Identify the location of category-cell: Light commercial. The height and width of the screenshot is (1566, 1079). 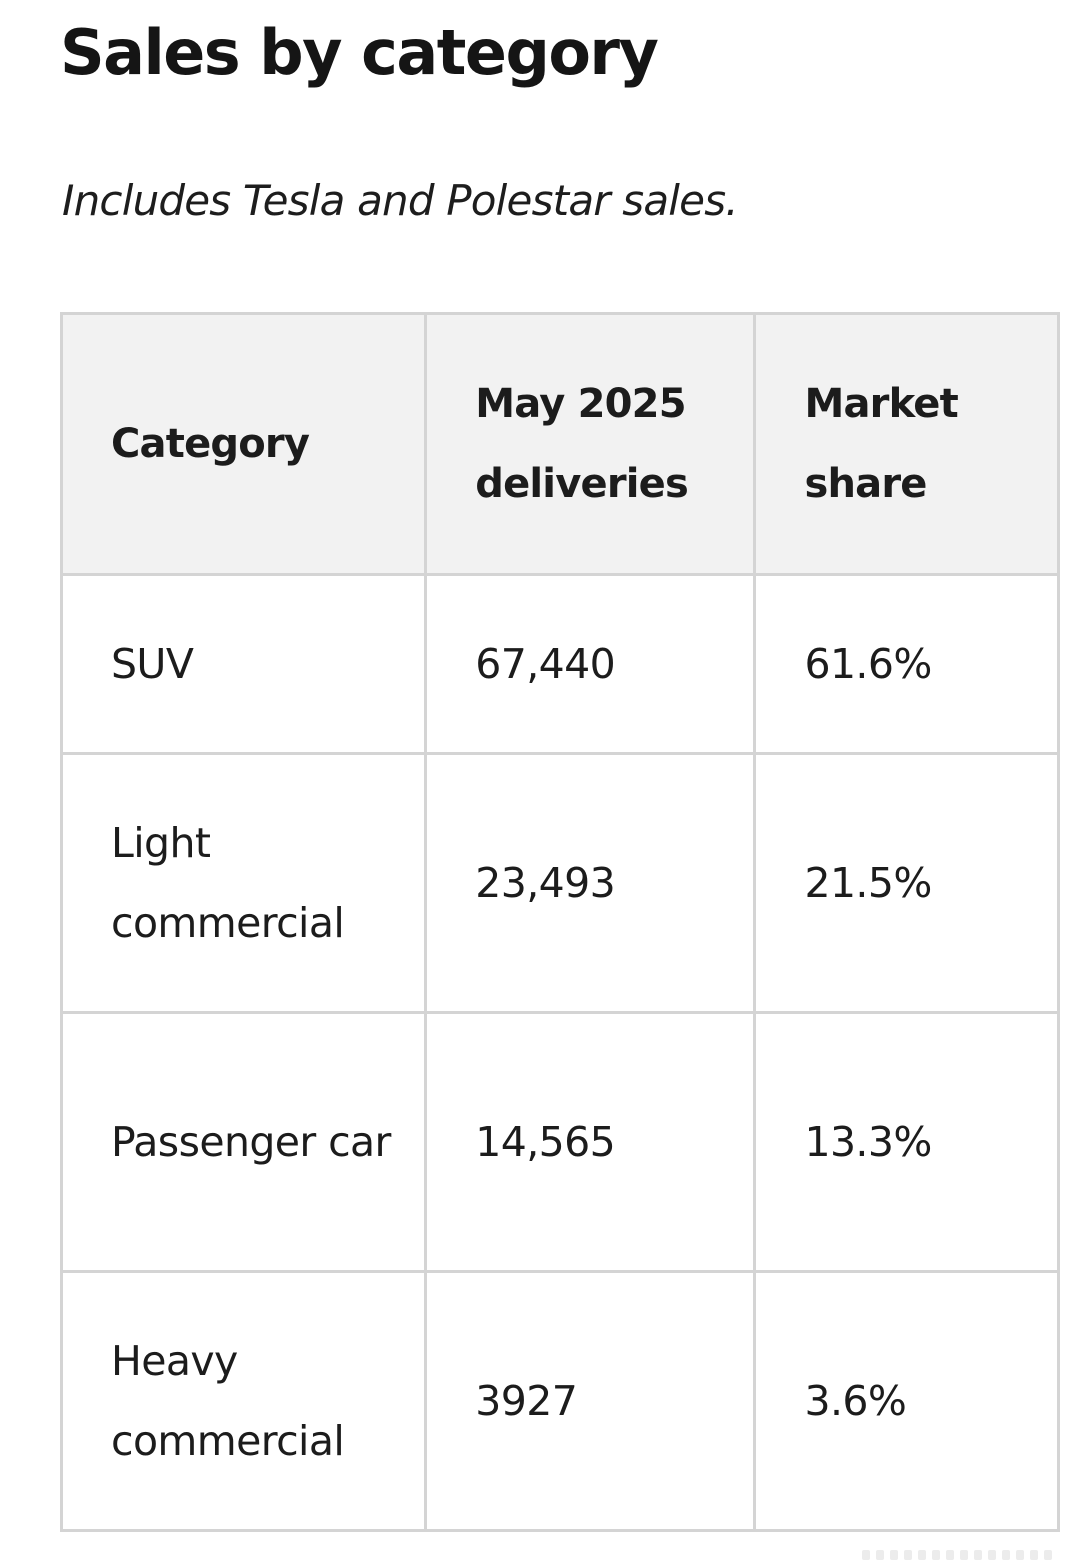
(243, 883).